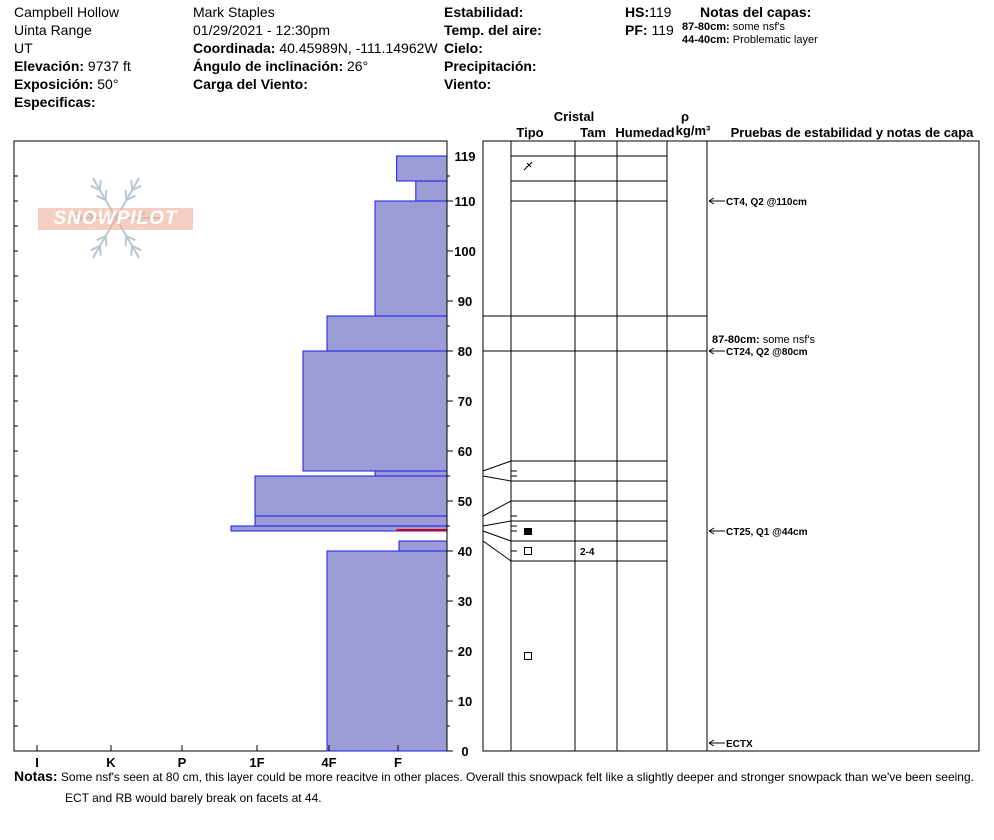  I want to click on depth-tick-label: 119, so click(465, 156).